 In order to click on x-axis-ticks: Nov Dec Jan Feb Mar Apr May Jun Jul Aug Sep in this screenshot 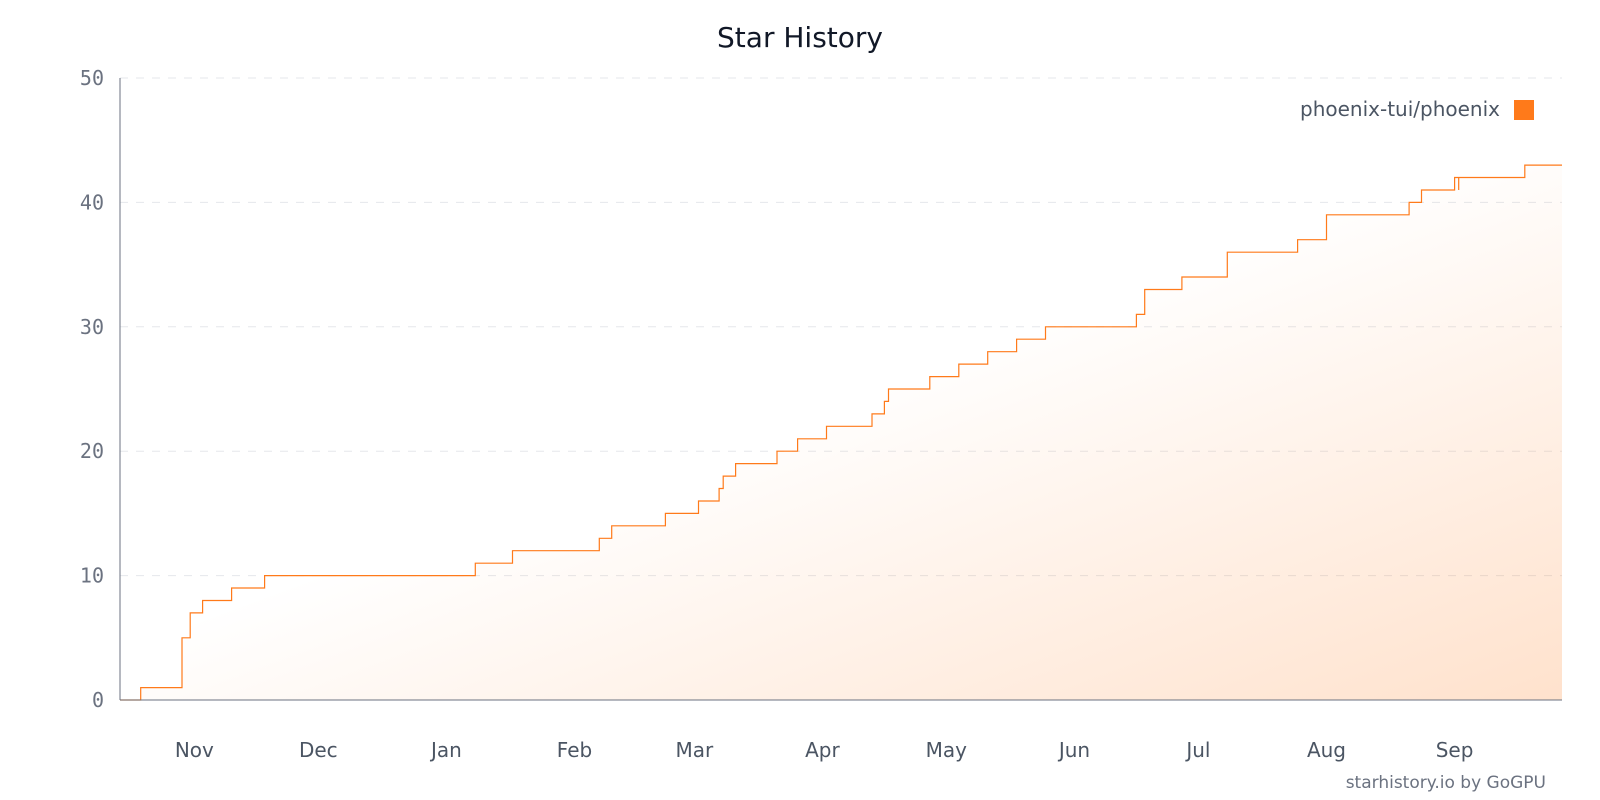, I will do `click(824, 750)`.